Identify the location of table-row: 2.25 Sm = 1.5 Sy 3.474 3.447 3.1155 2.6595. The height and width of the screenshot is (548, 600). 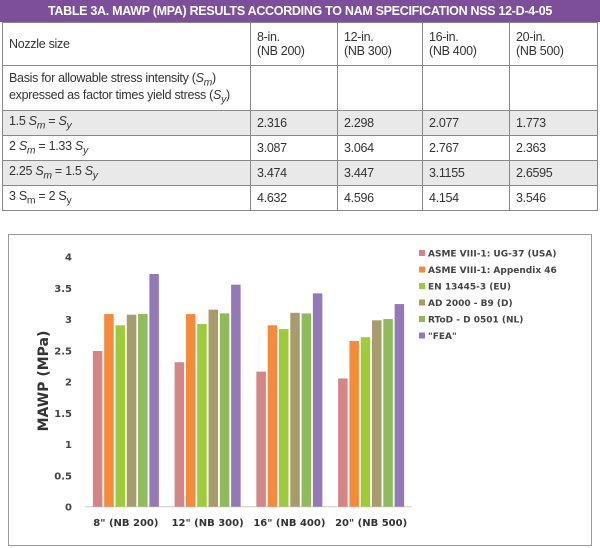
(300, 173).